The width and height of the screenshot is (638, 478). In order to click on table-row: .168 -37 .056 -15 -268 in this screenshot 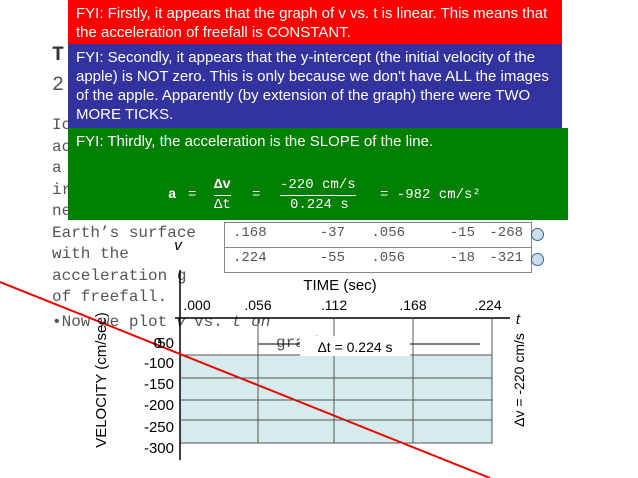, I will do `click(378, 235)`.